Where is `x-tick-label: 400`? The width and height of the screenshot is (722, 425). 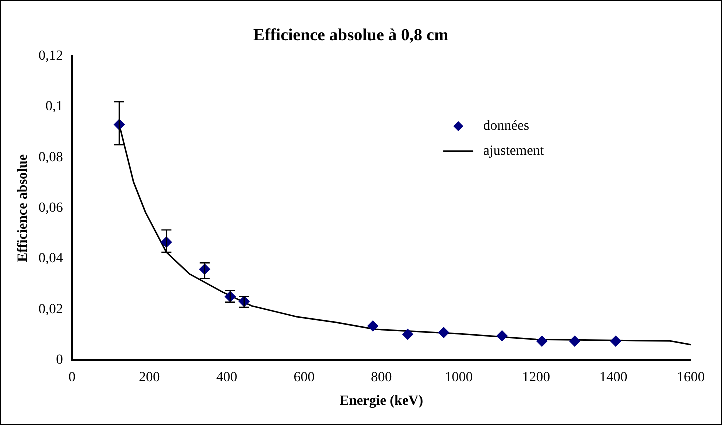
x-tick-label: 400 is located at coordinates (227, 378).